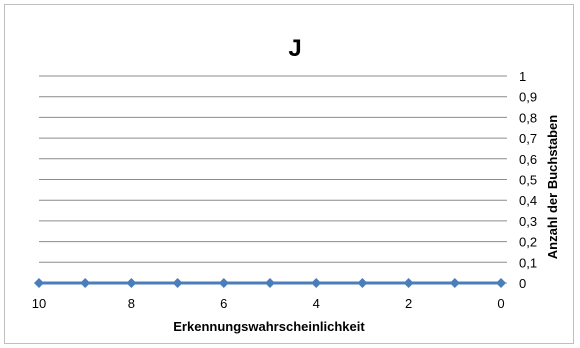 The width and height of the screenshot is (580, 348). What do you see at coordinates (408, 303) in the screenshot?
I see `x-tick-label: 2` at bounding box center [408, 303].